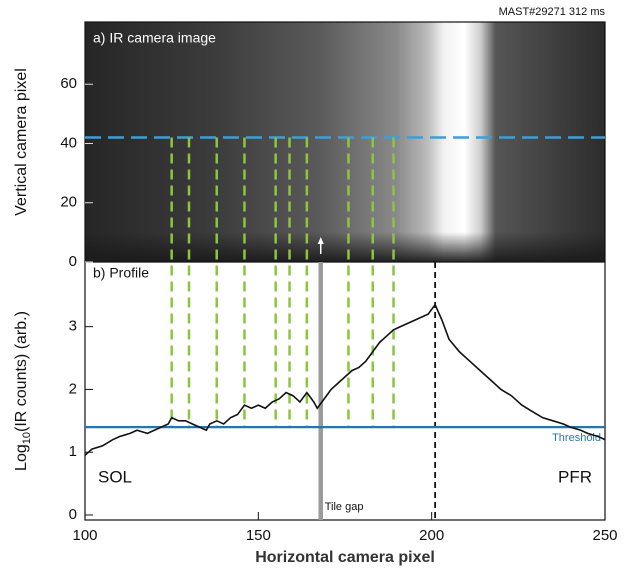  Describe the element at coordinates (84, 535) in the screenshot. I see `x-tick-label: 100` at that location.